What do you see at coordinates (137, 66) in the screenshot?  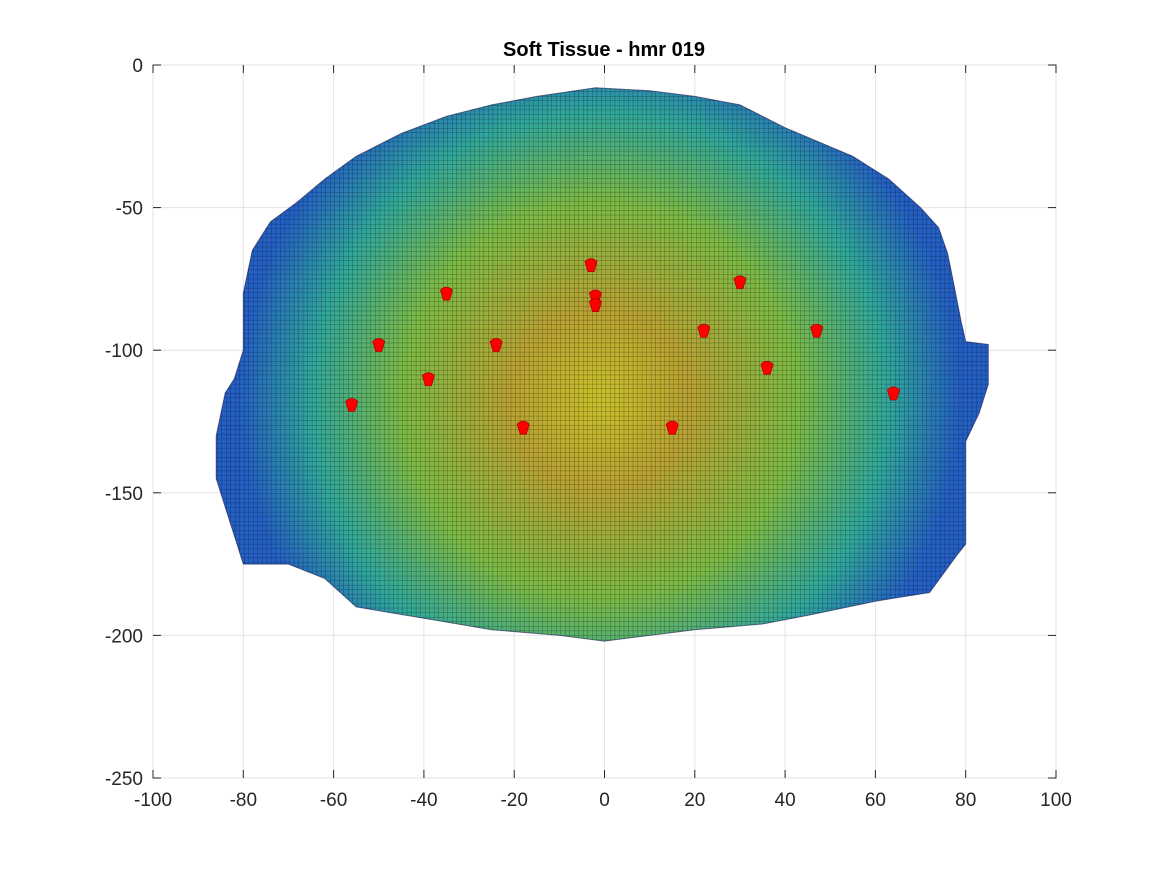 I see `y-tick-label: 0` at bounding box center [137, 66].